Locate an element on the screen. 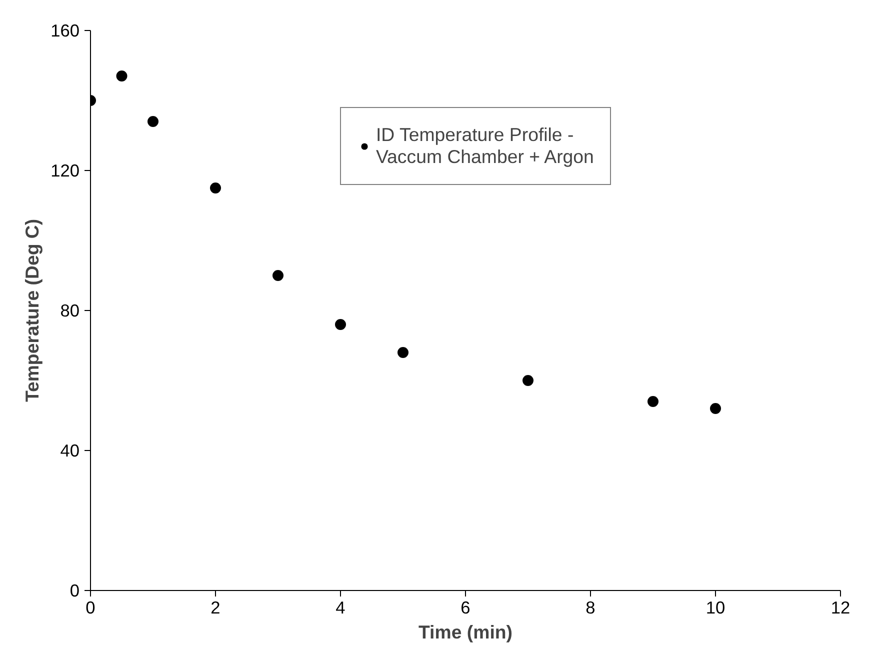  x-axis-title: Time (min) is located at coordinates (465, 632).